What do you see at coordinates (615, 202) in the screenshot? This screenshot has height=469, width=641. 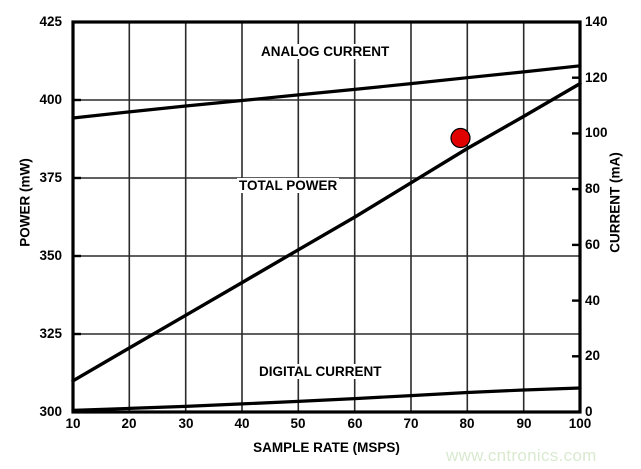 I see `y-axis-right-title: CURRENT (mA)` at bounding box center [615, 202].